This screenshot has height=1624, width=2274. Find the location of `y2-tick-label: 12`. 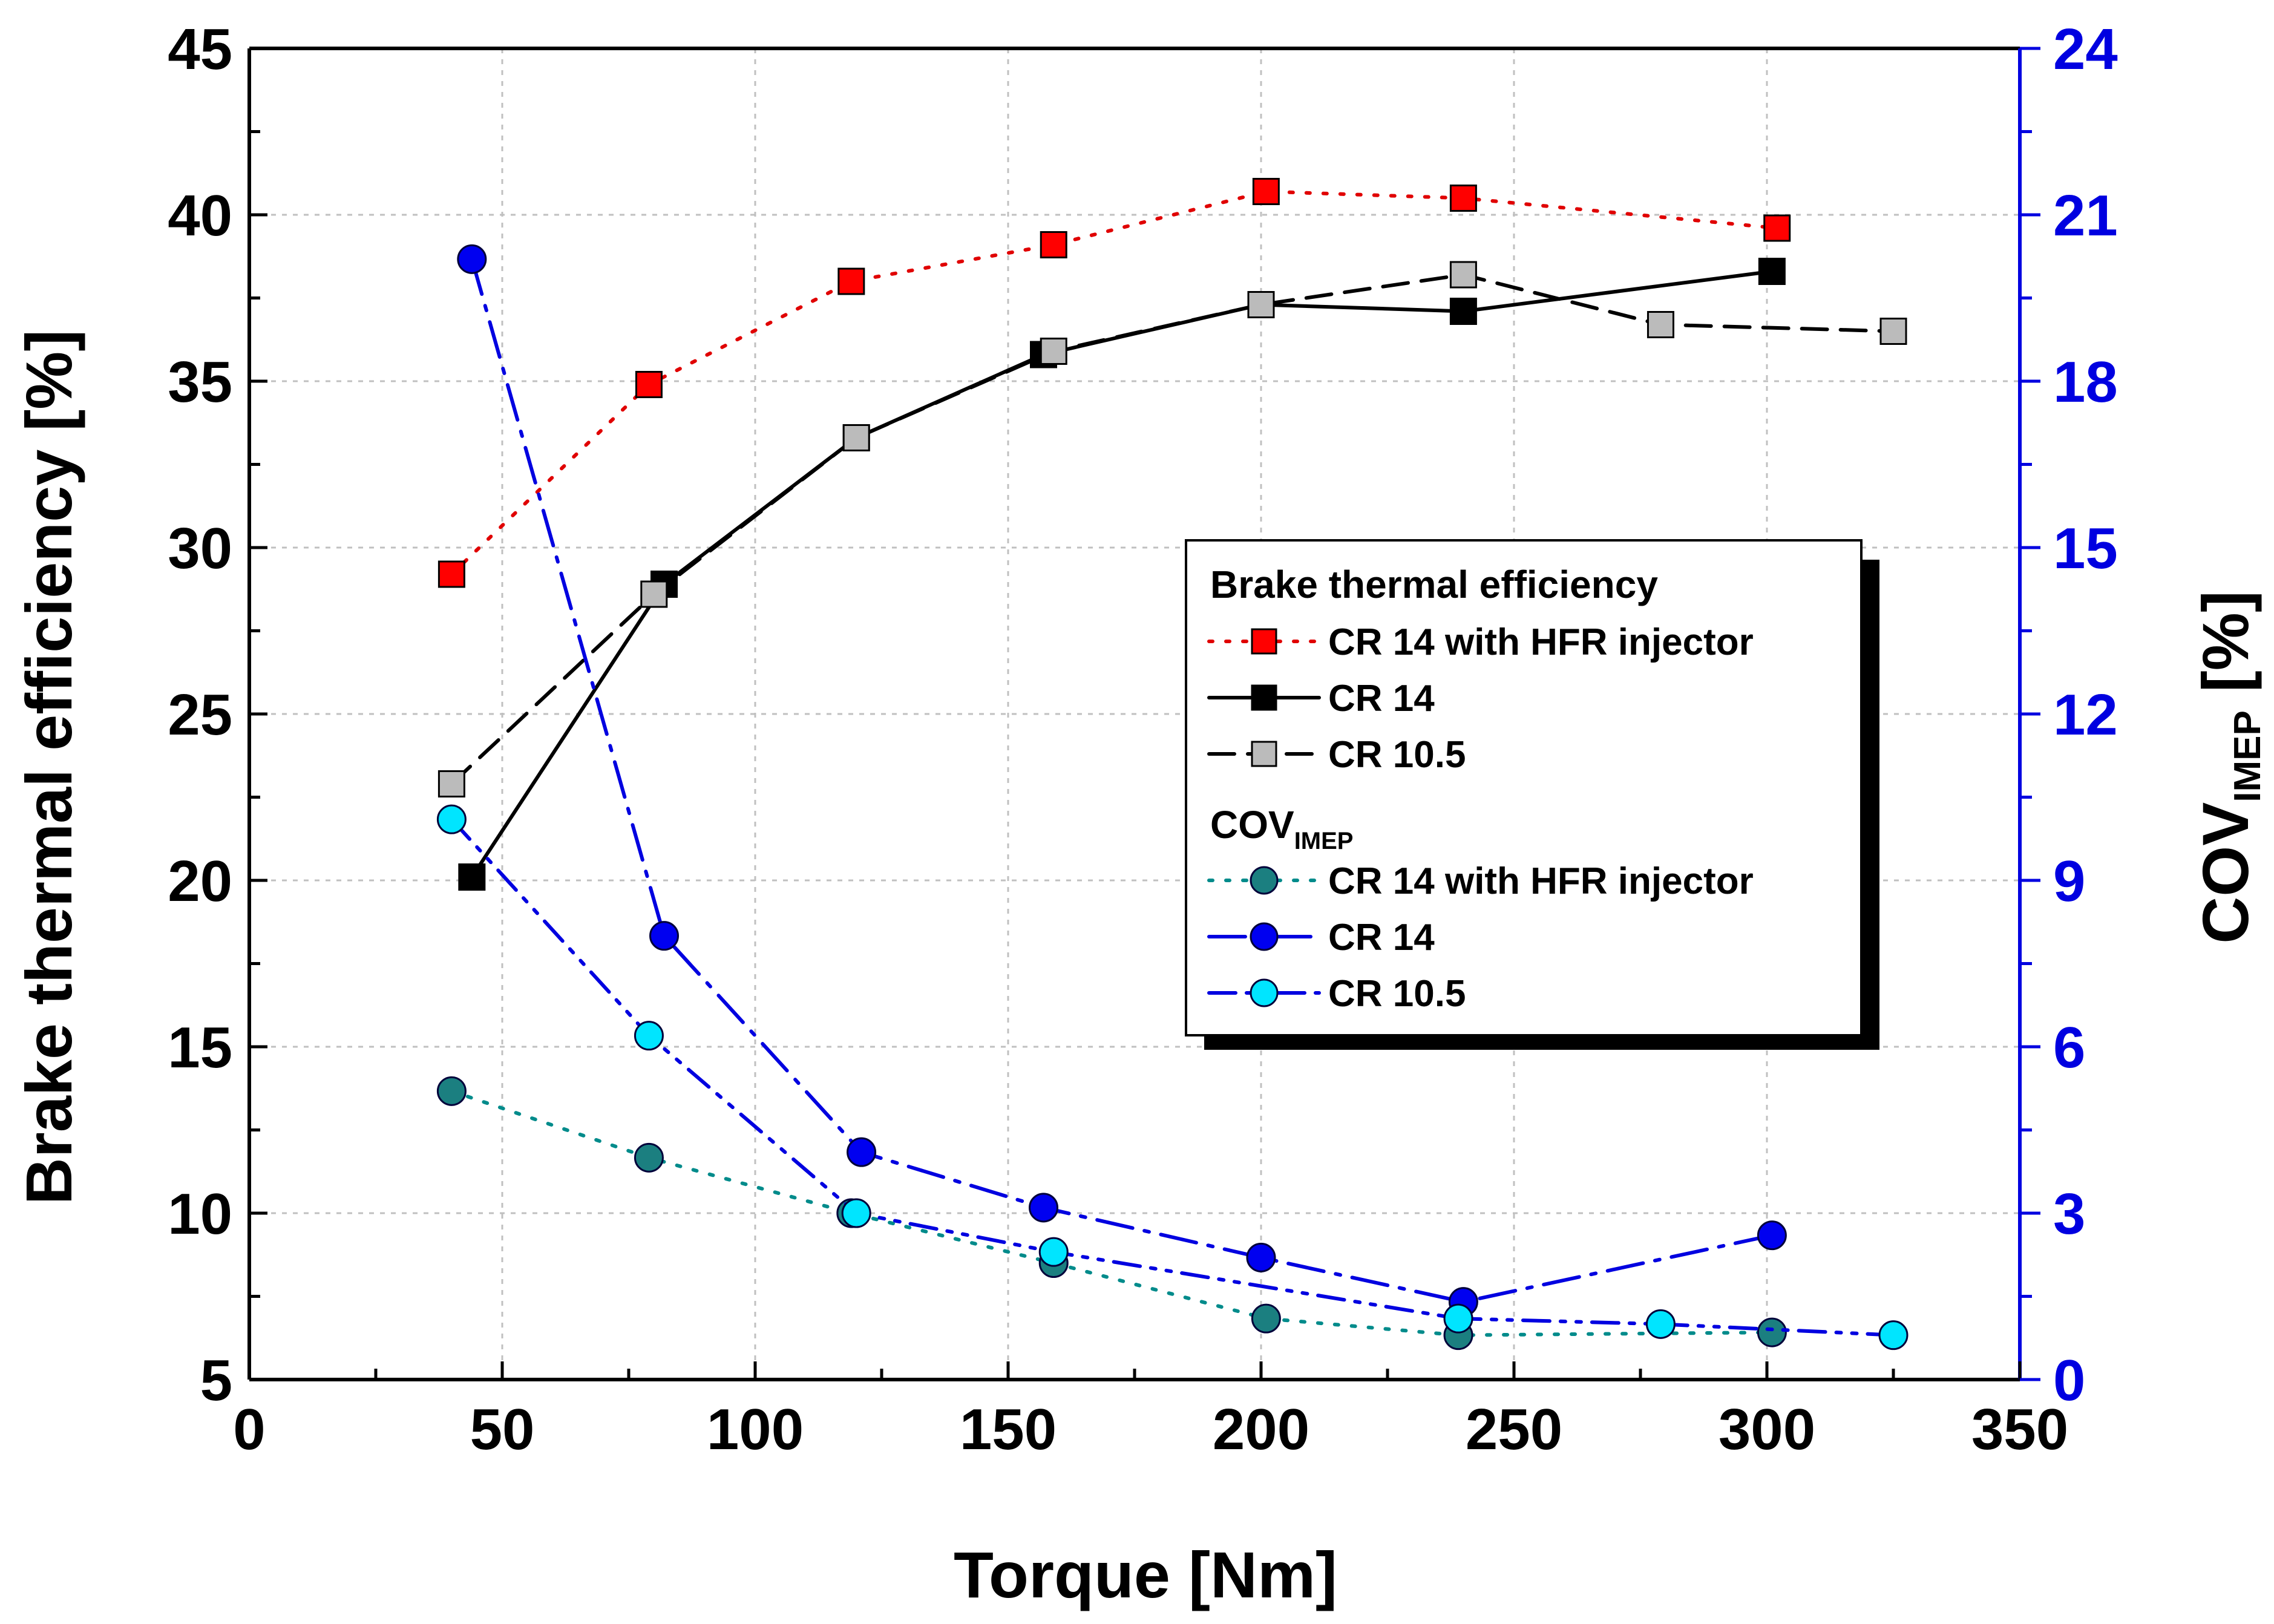

y2-tick-label: 12 is located at coordinates (2086, 715).